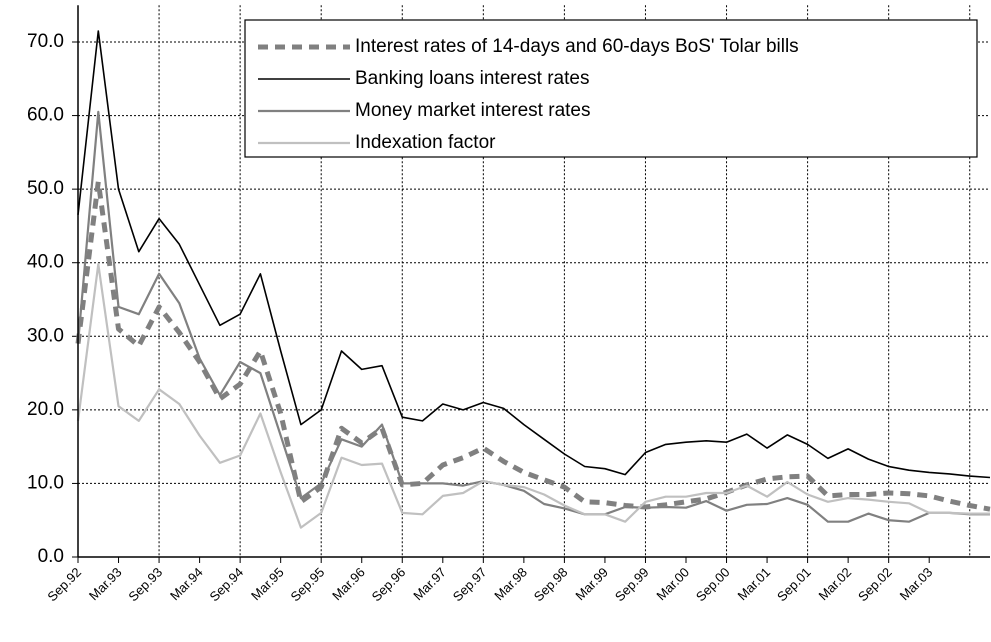 The image size is (991, 642). I want to click on y-tick-label: 0.0, so click(51, 556).